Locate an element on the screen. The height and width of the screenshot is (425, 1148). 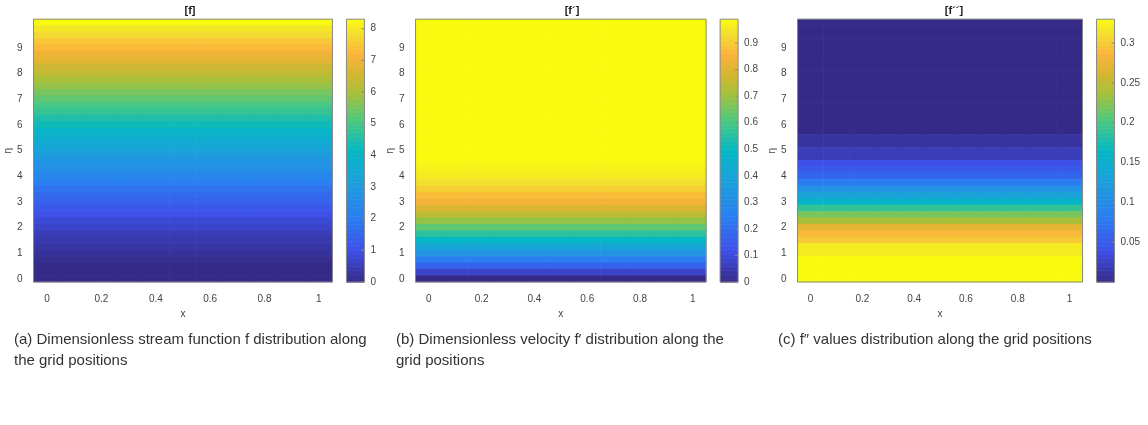
color-bar-label: 0.15 is located at coordinates (1130, 162).